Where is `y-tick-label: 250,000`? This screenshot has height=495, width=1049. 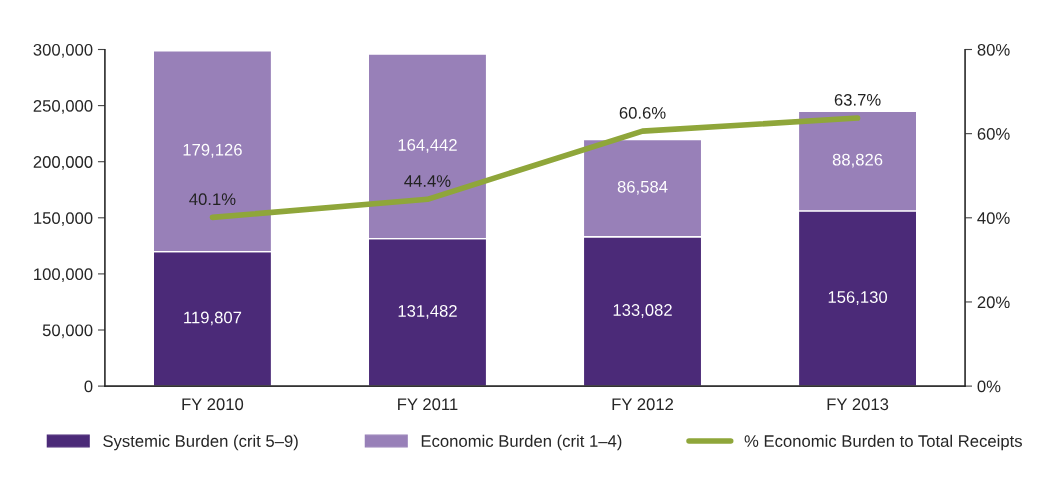 y-tick-label: 250,000 is located at coordinates (63, 107).